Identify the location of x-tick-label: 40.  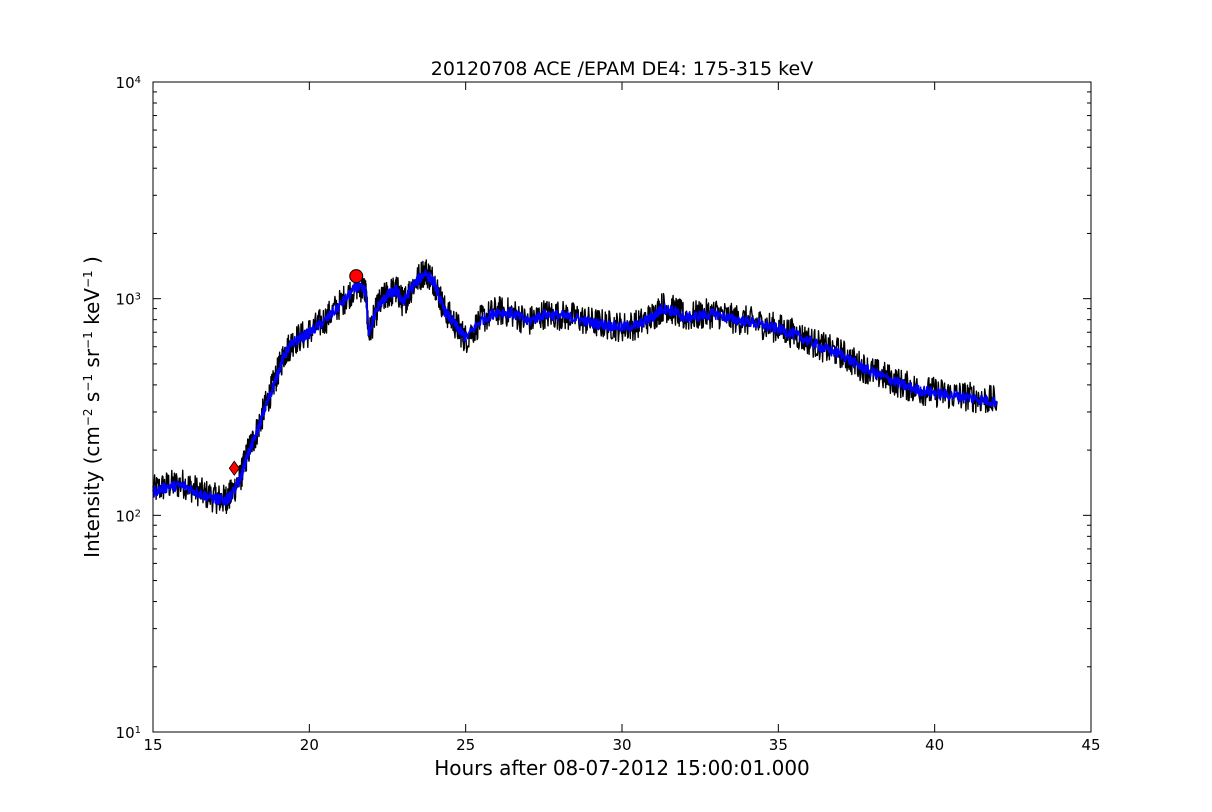
(934, 745).